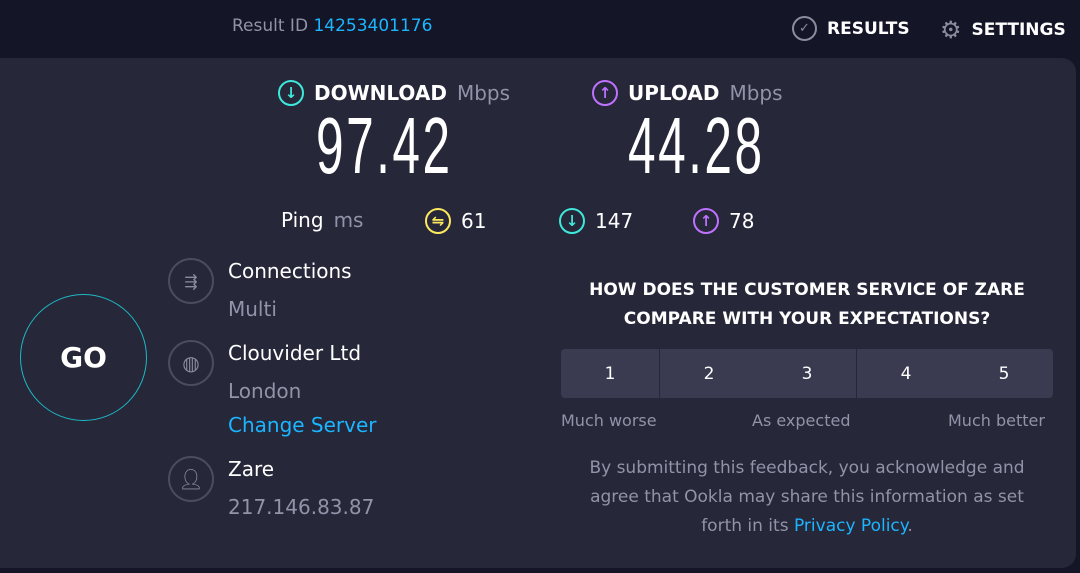 The height and width of the screenshot is (573, 1080). I want to click on result-id-label: Result ID, so click(270, 26).